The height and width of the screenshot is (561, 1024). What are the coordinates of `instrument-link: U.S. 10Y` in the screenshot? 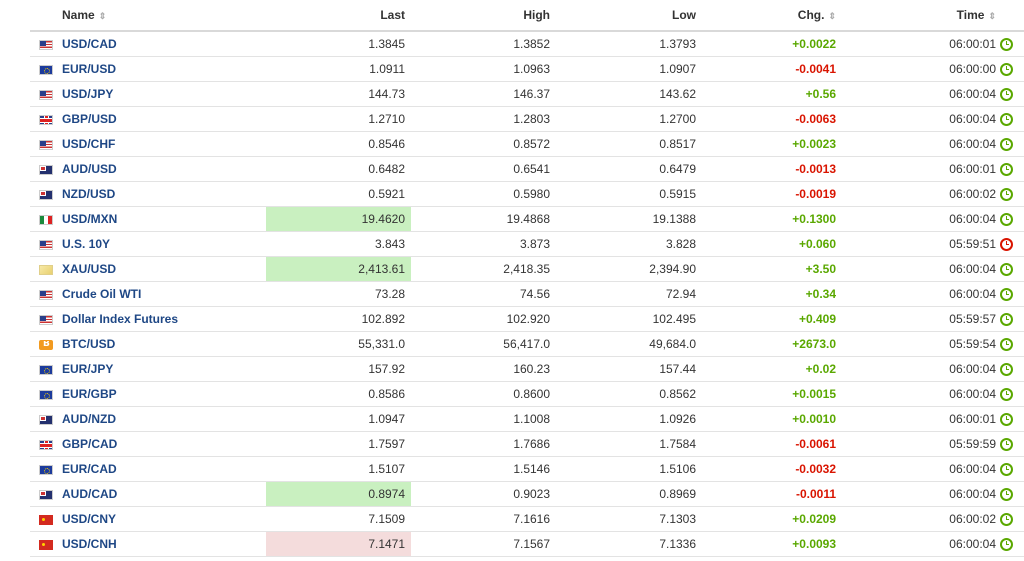 It's located at (164, 244).